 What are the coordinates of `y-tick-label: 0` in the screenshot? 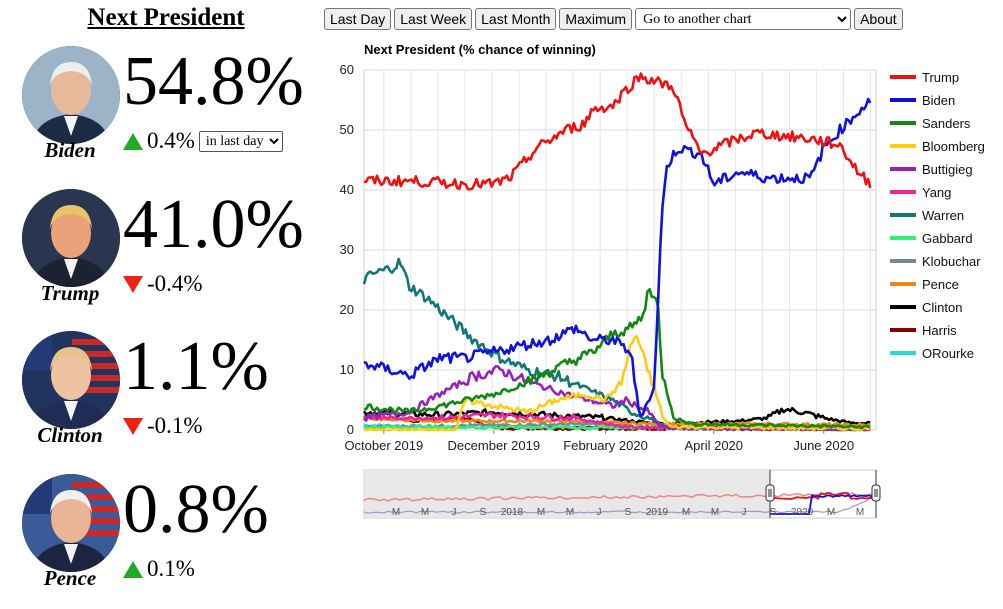 It's located at (350, 429).